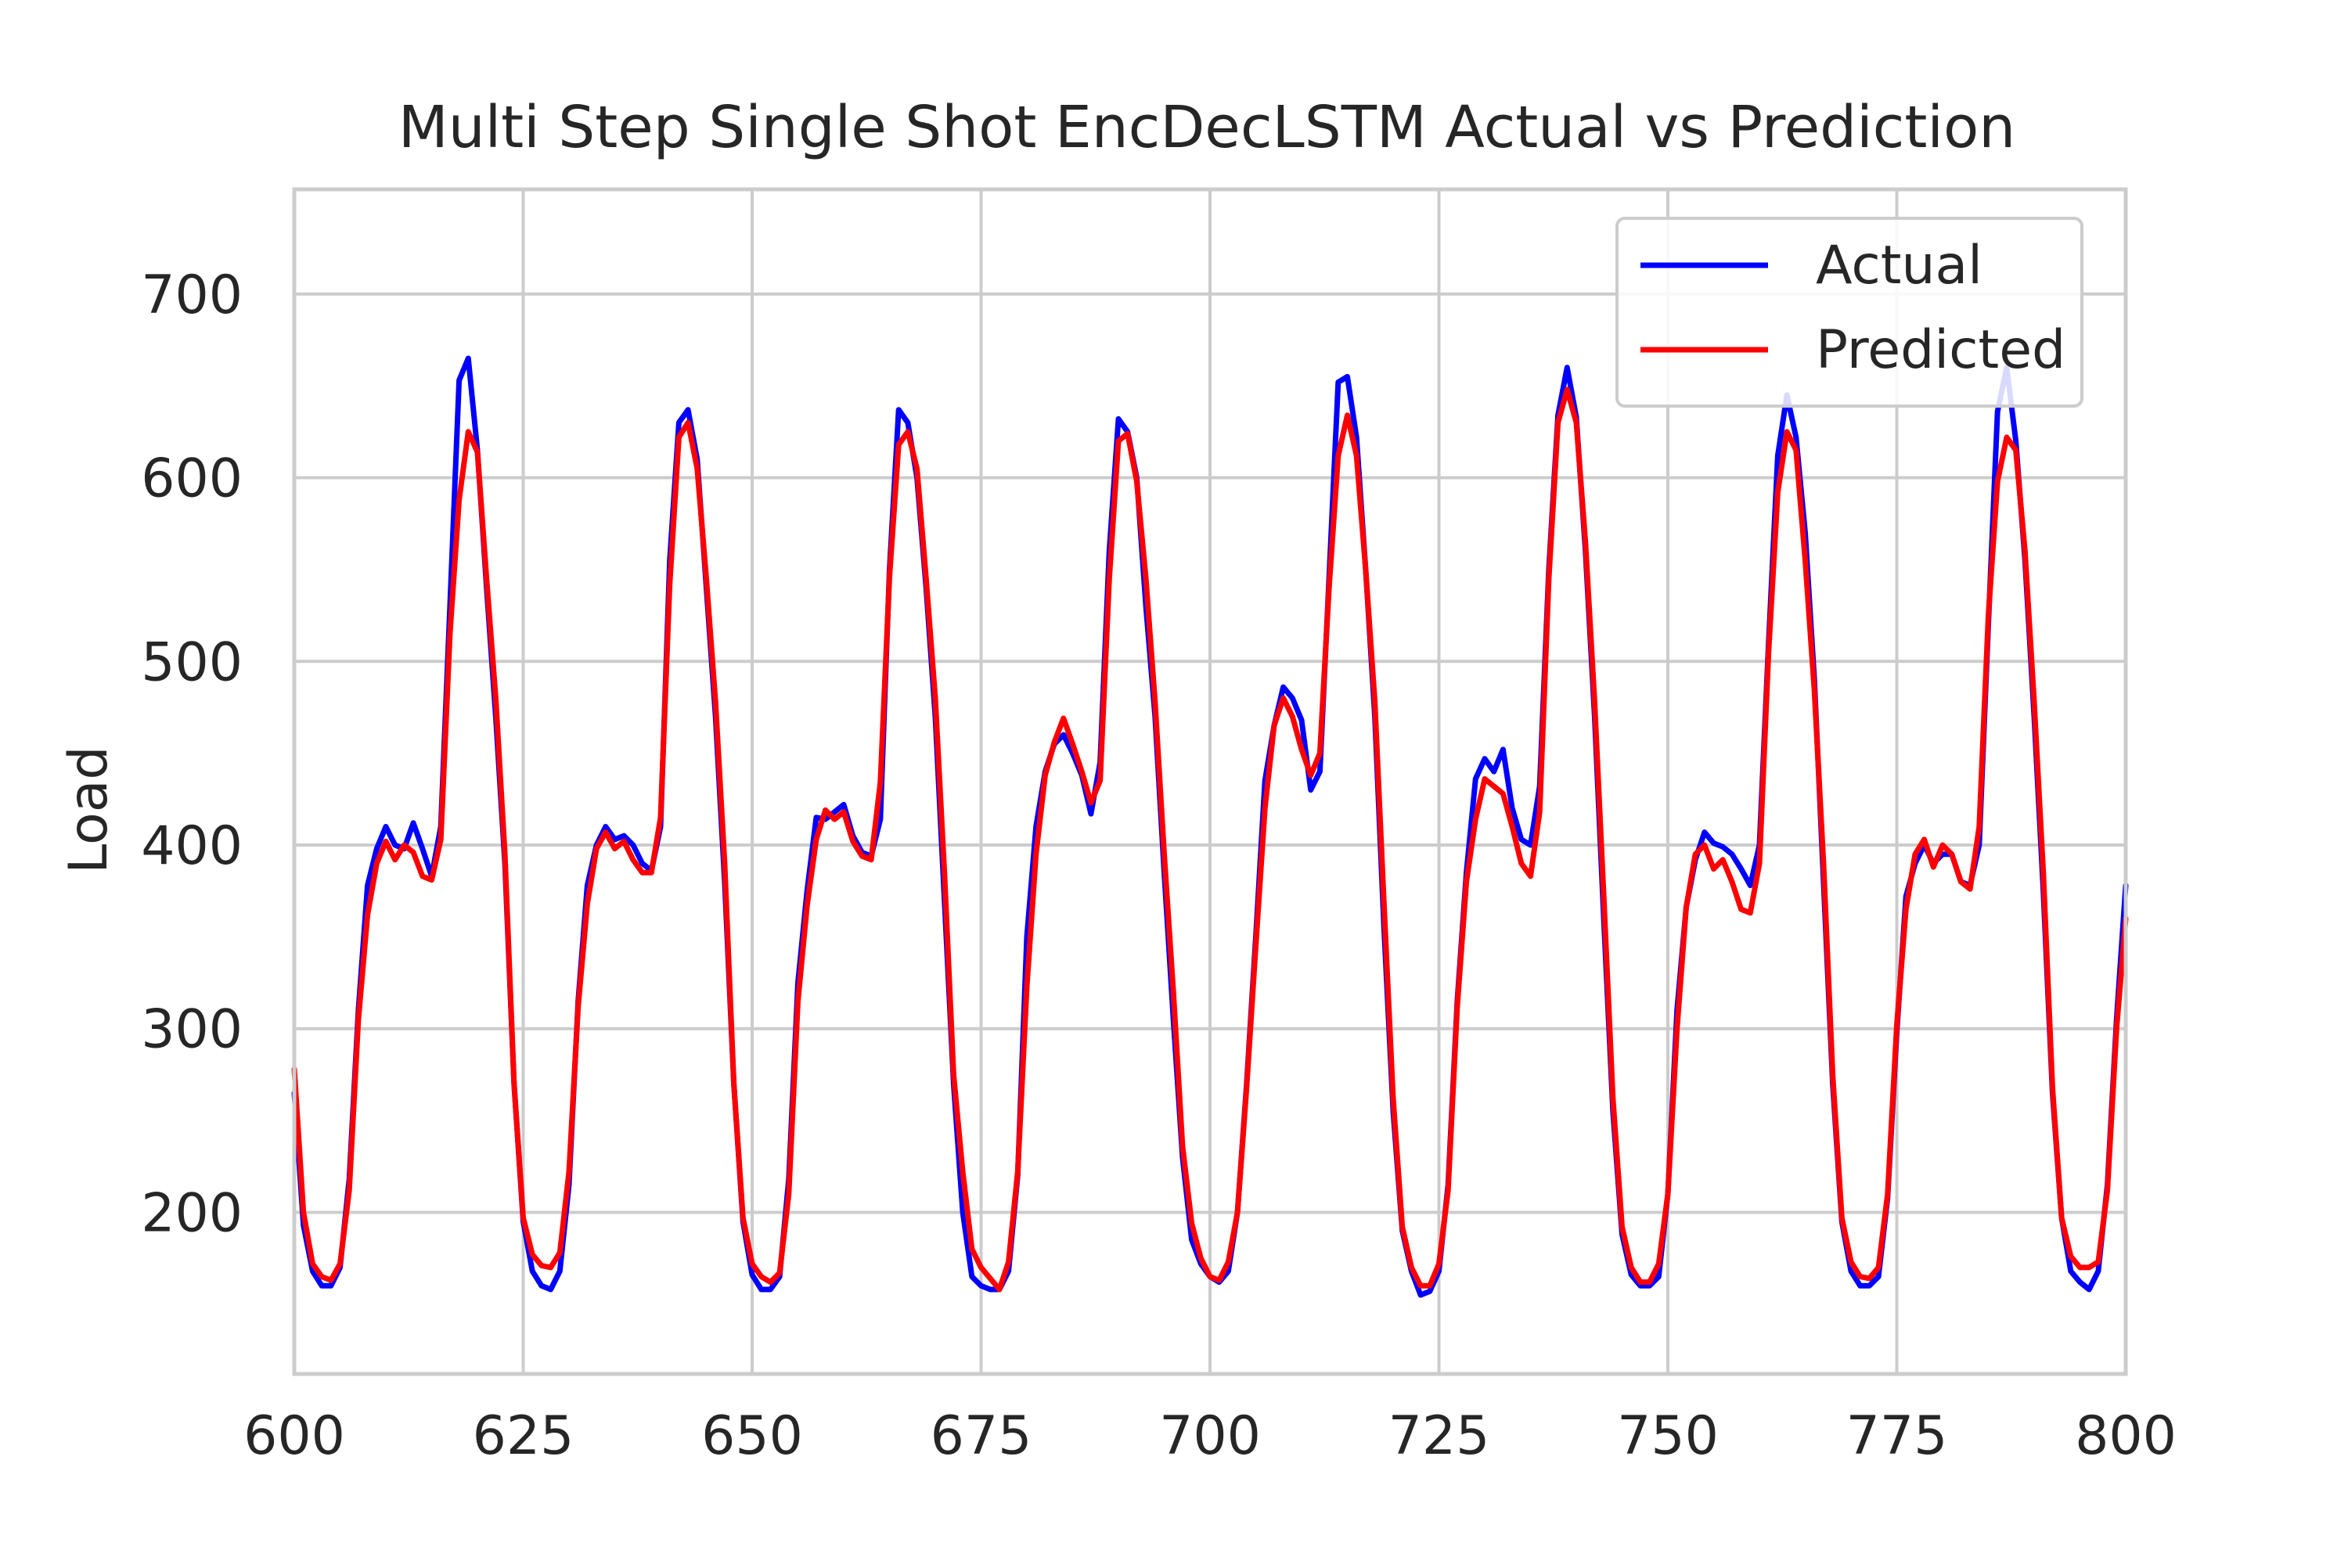 This screenshot has width=2348, height=1568. I want to click on x-tick-label: 750, so click(1668, 1436).